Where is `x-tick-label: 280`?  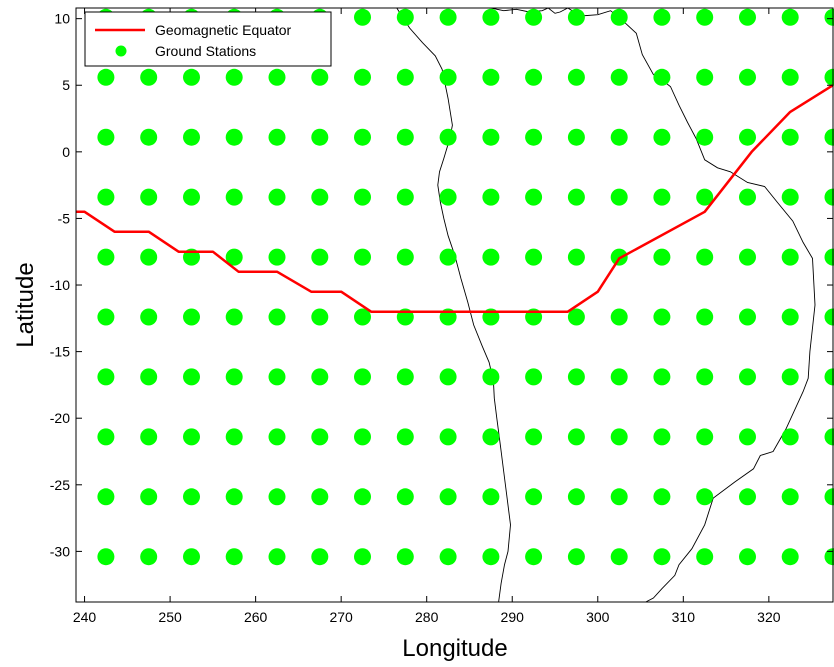 x-tick-label: 280 is located at coordinates (427, 617).